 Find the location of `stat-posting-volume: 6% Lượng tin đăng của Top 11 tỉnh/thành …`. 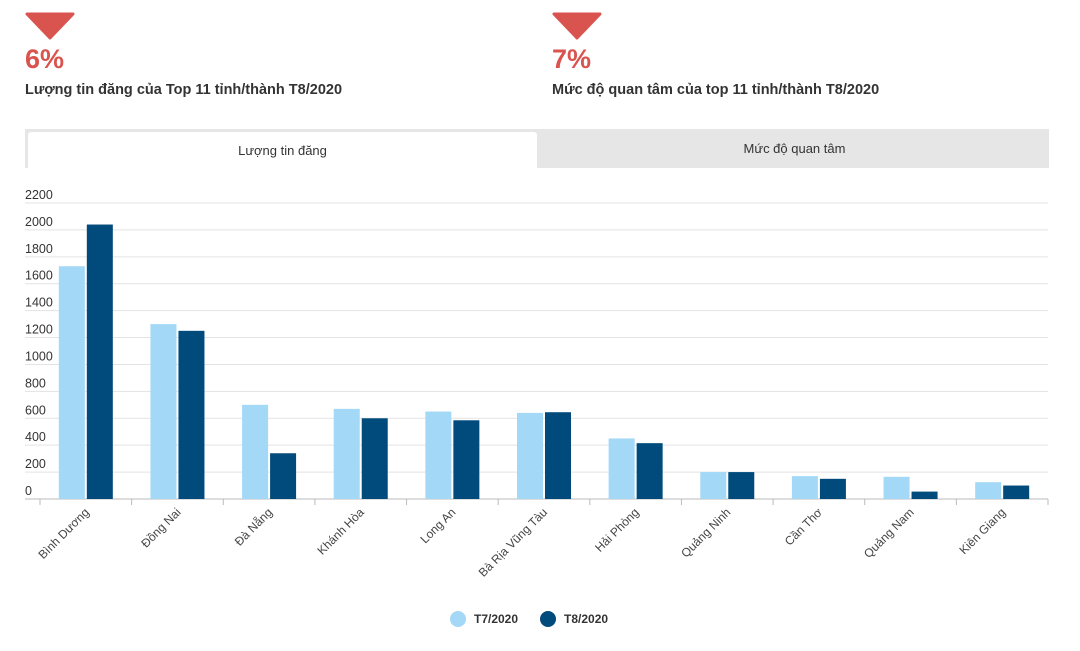

stat-posting-volume: 6% Lượng tin đăng của Top 11 tỉnh/thành … is located at coordinates (183, 55).